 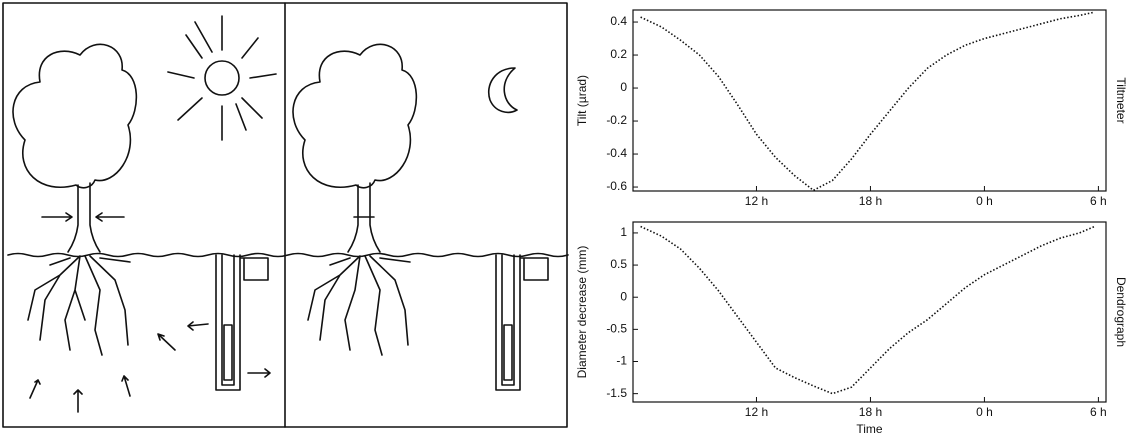 What do you see at coordinates (582, 100) in the screenshot?
I see `y-axis-label: Tilt (µrad)` at bounding box center [582, 100].